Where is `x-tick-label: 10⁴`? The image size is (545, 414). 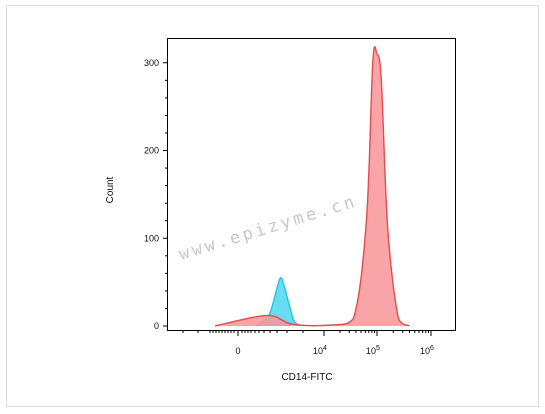
x-tick-label: 10⁴ is located at coordinates (320, 350).